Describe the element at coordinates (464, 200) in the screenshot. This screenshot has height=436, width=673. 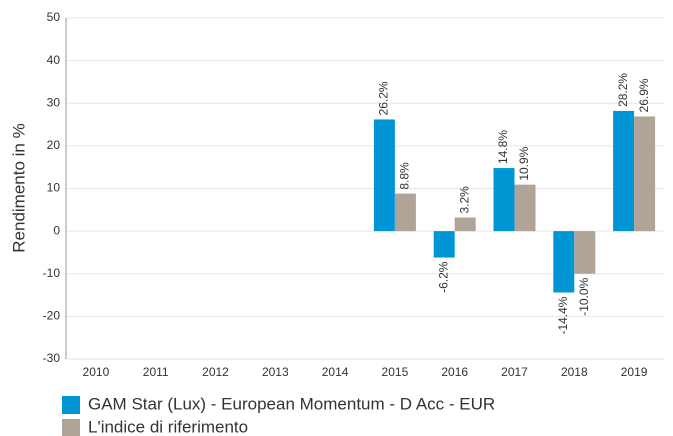
I see `value-label: 3.2%` at that location.